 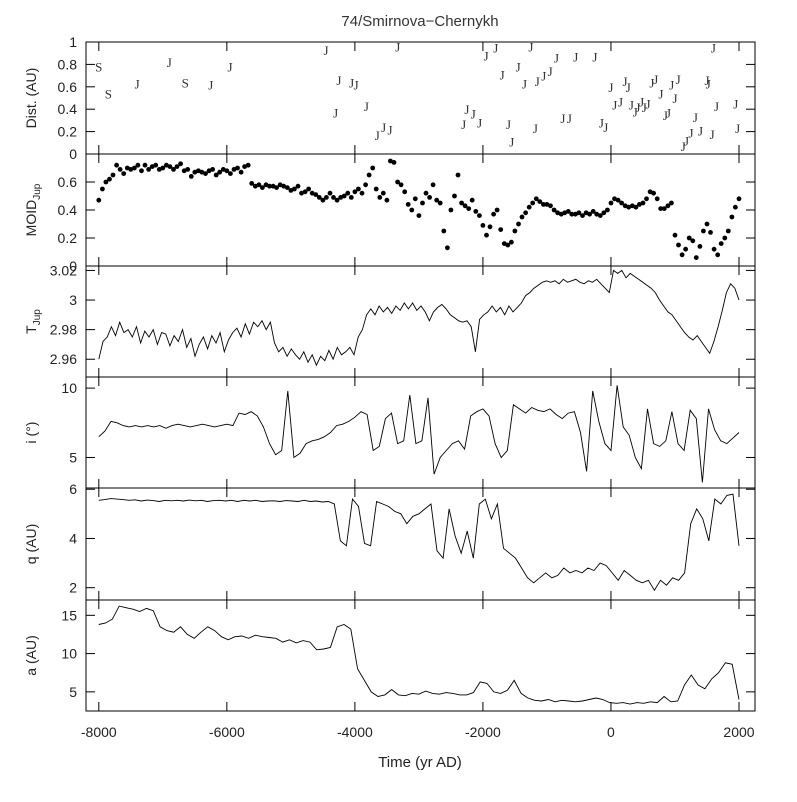 I want to click on y-tick-label: 10, so click(x=69, y=654).